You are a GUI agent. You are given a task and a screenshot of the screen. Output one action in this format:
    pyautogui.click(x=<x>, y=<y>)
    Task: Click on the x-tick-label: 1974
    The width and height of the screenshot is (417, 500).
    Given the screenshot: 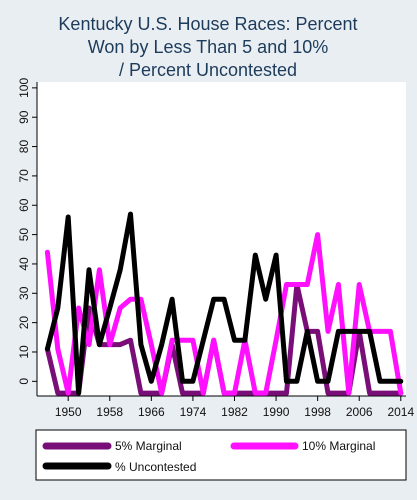 What is the action you would take?
    pyautogui.click(x=193, y=412)
    